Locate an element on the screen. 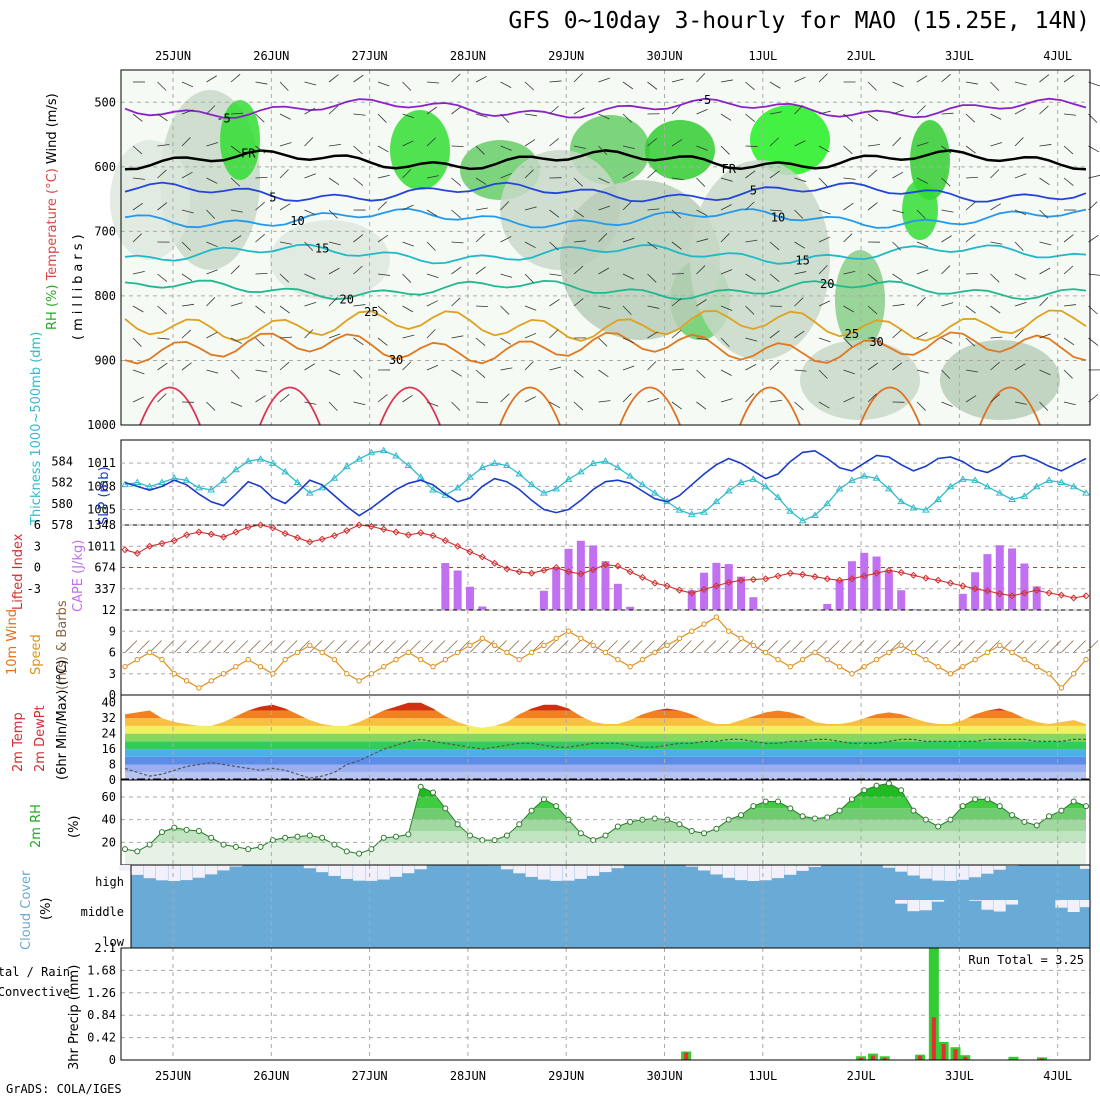 The image size is (1100, 1100). precip-panel-bg is located at coordinates (605, 1004).